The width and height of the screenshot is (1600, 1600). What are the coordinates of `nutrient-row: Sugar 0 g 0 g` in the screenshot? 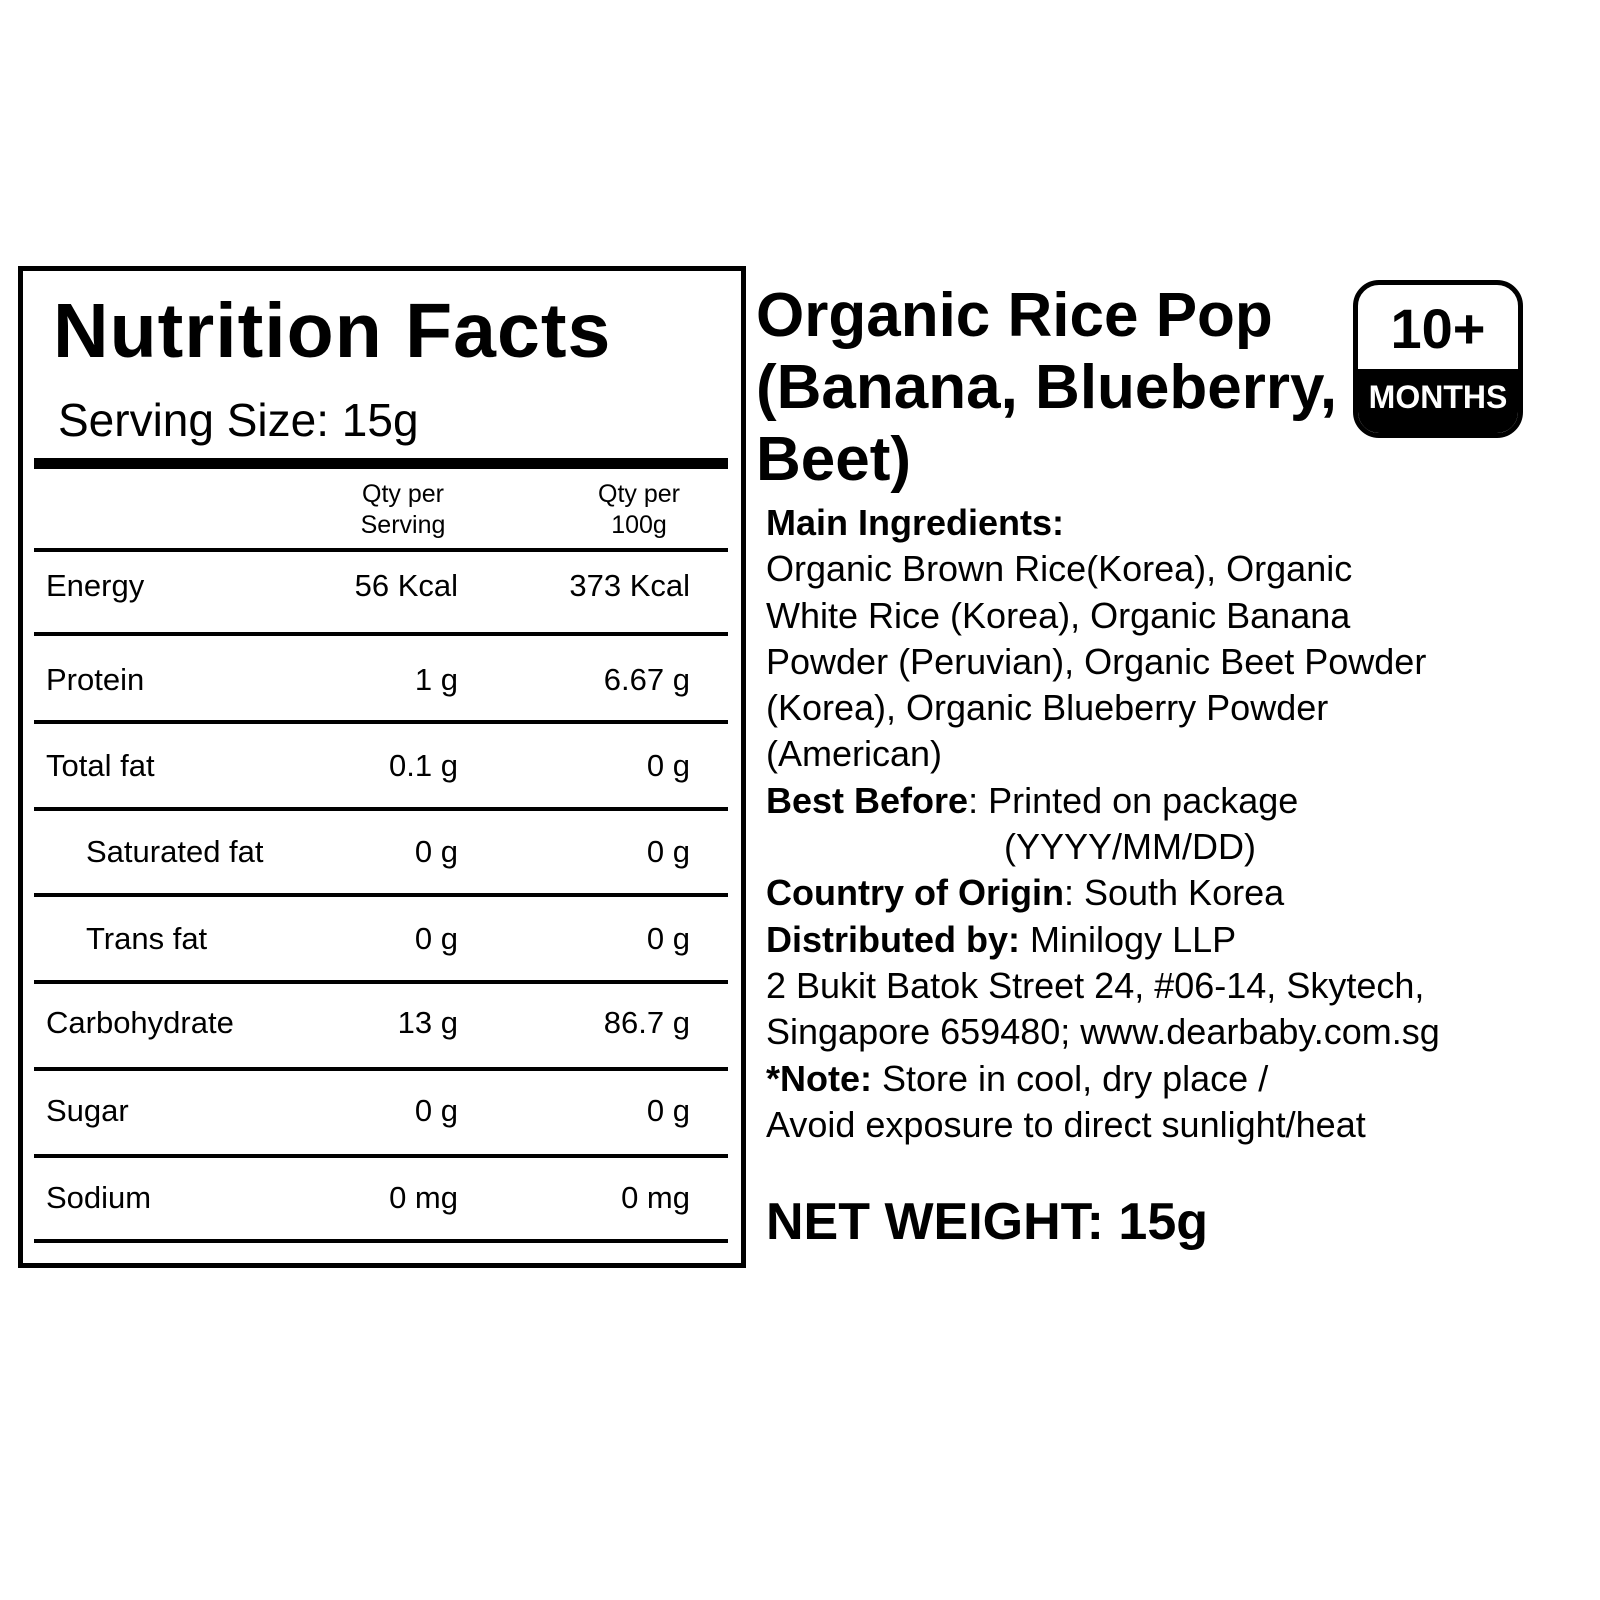 It's located at (381, 1111).